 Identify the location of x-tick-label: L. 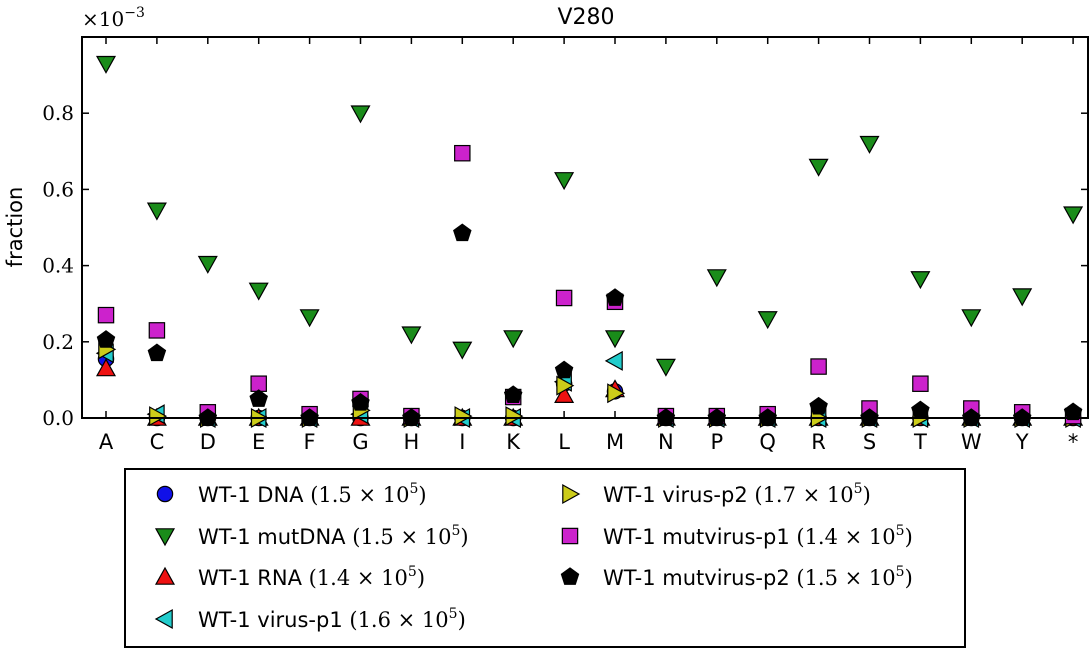
(564, 442).